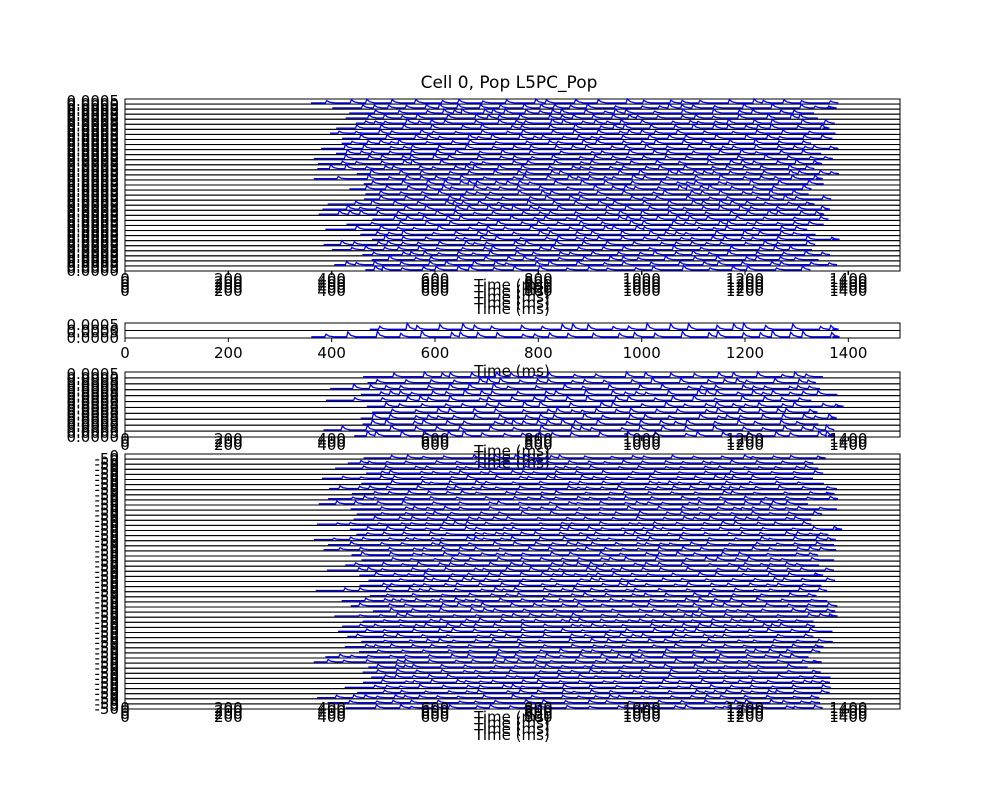 The height and width of the screenshot is (800, 1000). What do you see at coordinates (512, 675) in the screenshot?
I see `axes-frame` at bounding box center [512, 675].